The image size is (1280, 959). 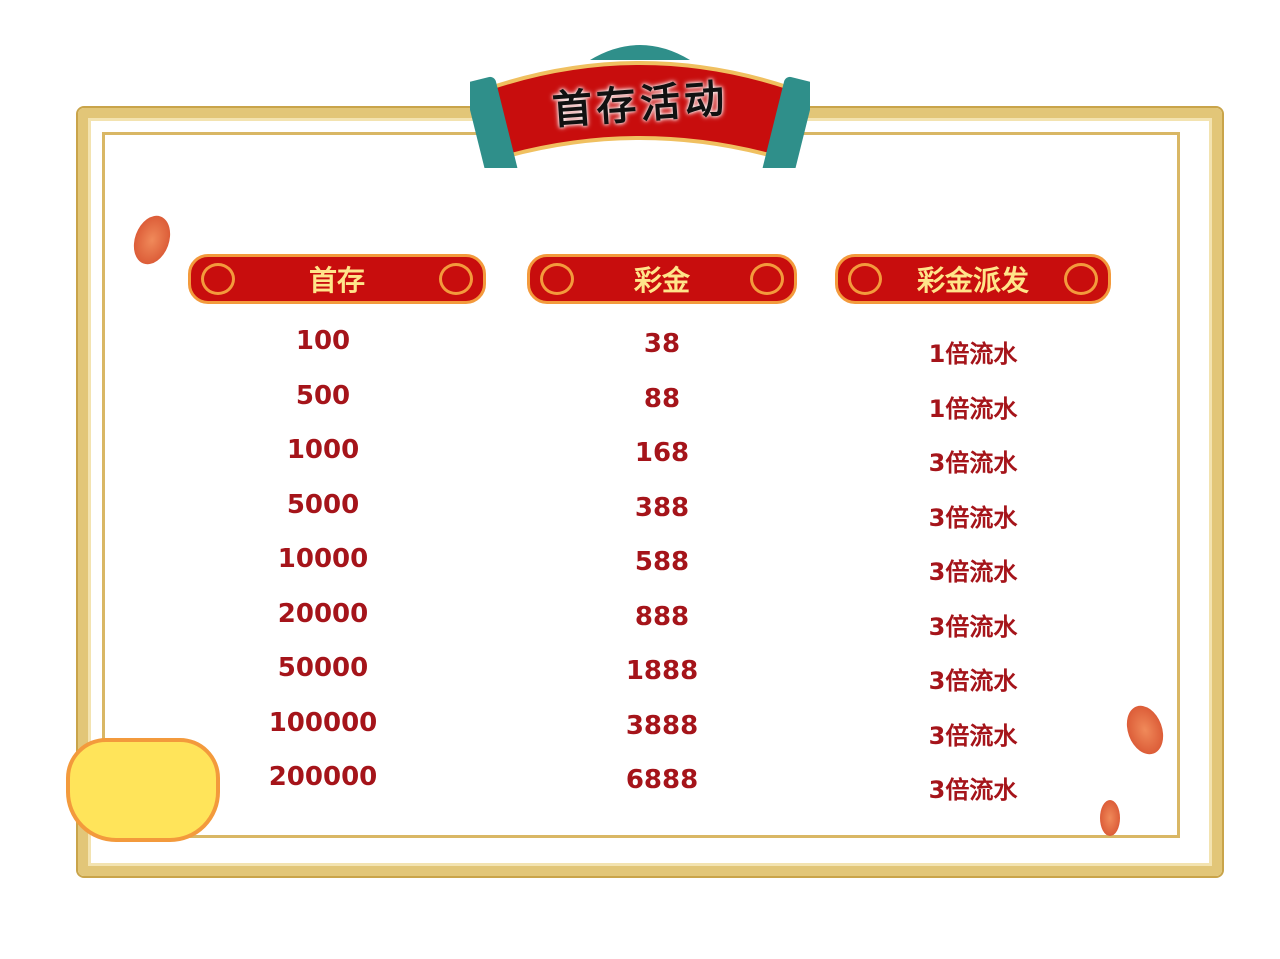 I want to click on header-deposit: 首存, so click(x=337, y=279).